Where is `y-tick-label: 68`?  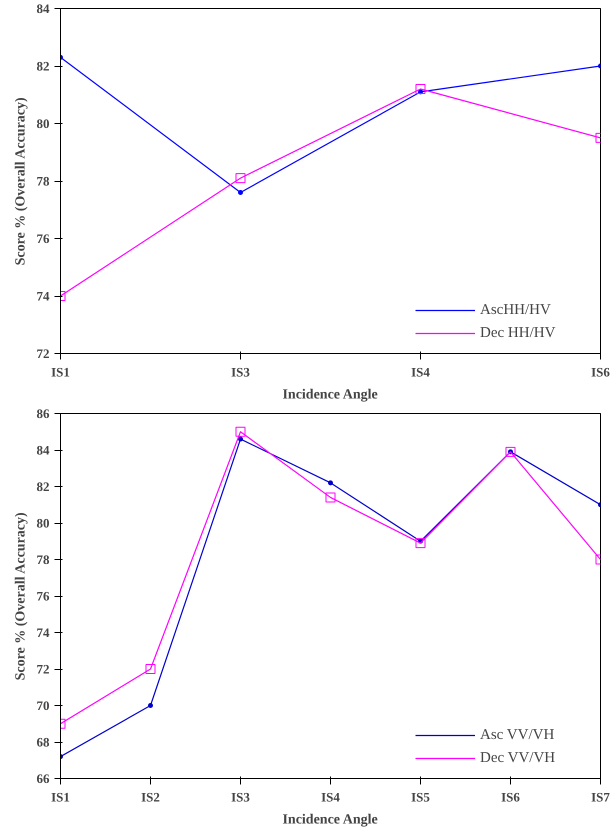 y-tick-label: 68 is located at coordinates (43, 742).